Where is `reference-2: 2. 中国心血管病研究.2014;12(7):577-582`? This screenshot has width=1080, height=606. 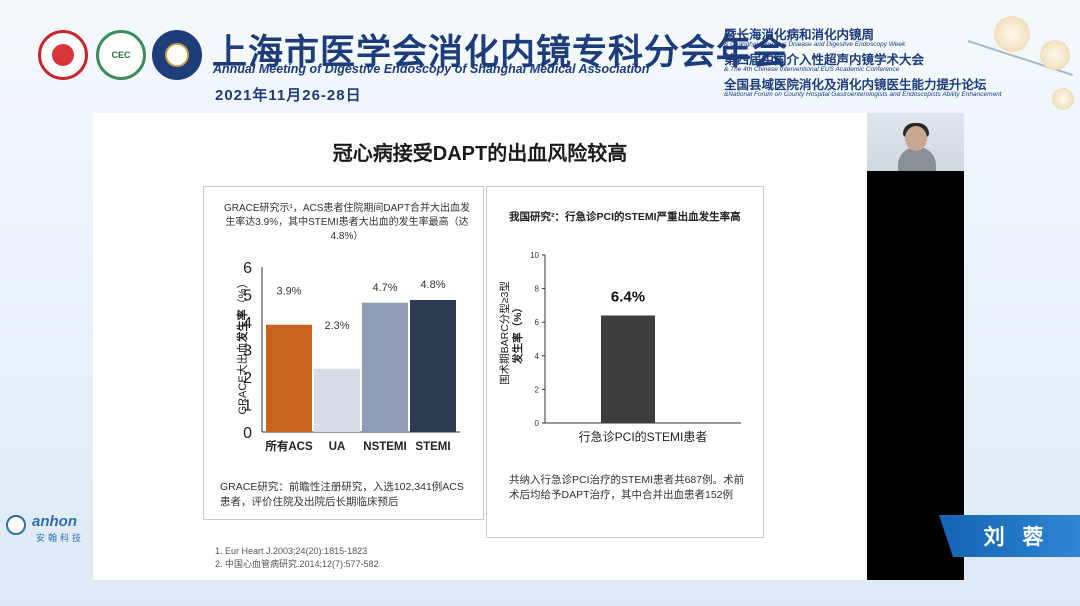
reference-2: 2. 中国心血管病研究.2014;12(7):577-582 is located at coordinates (297, 564).